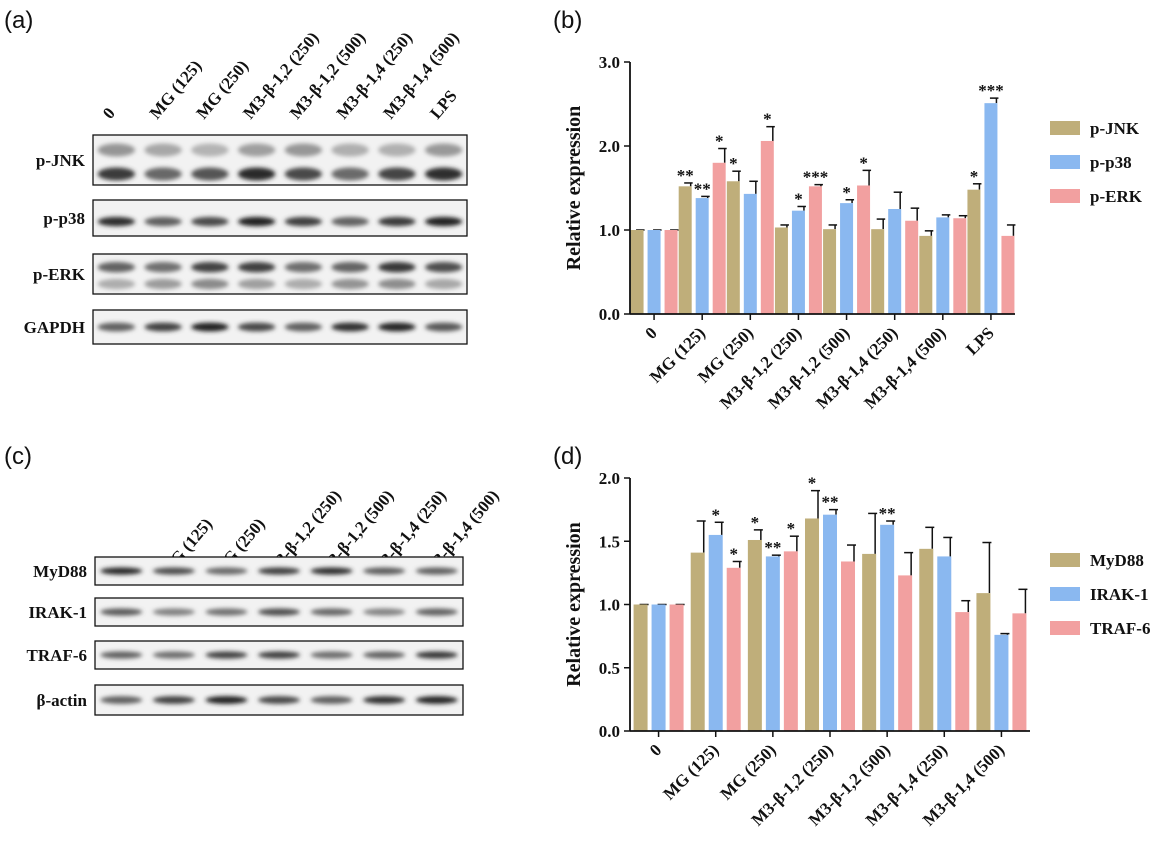  I want to click on legend-label: TRAF-6, so click(1120, 628).